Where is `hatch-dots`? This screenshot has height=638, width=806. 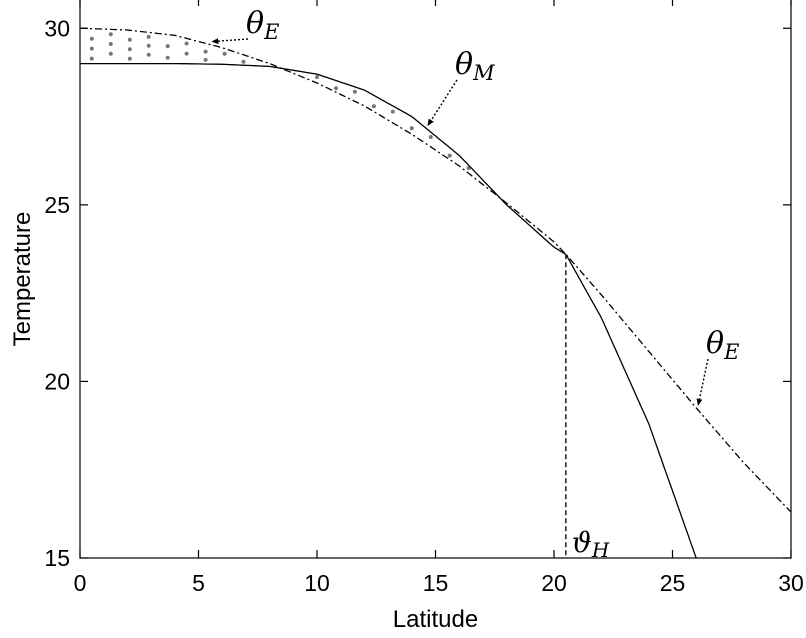
hatch-dots is located at coordinates (280, 101).